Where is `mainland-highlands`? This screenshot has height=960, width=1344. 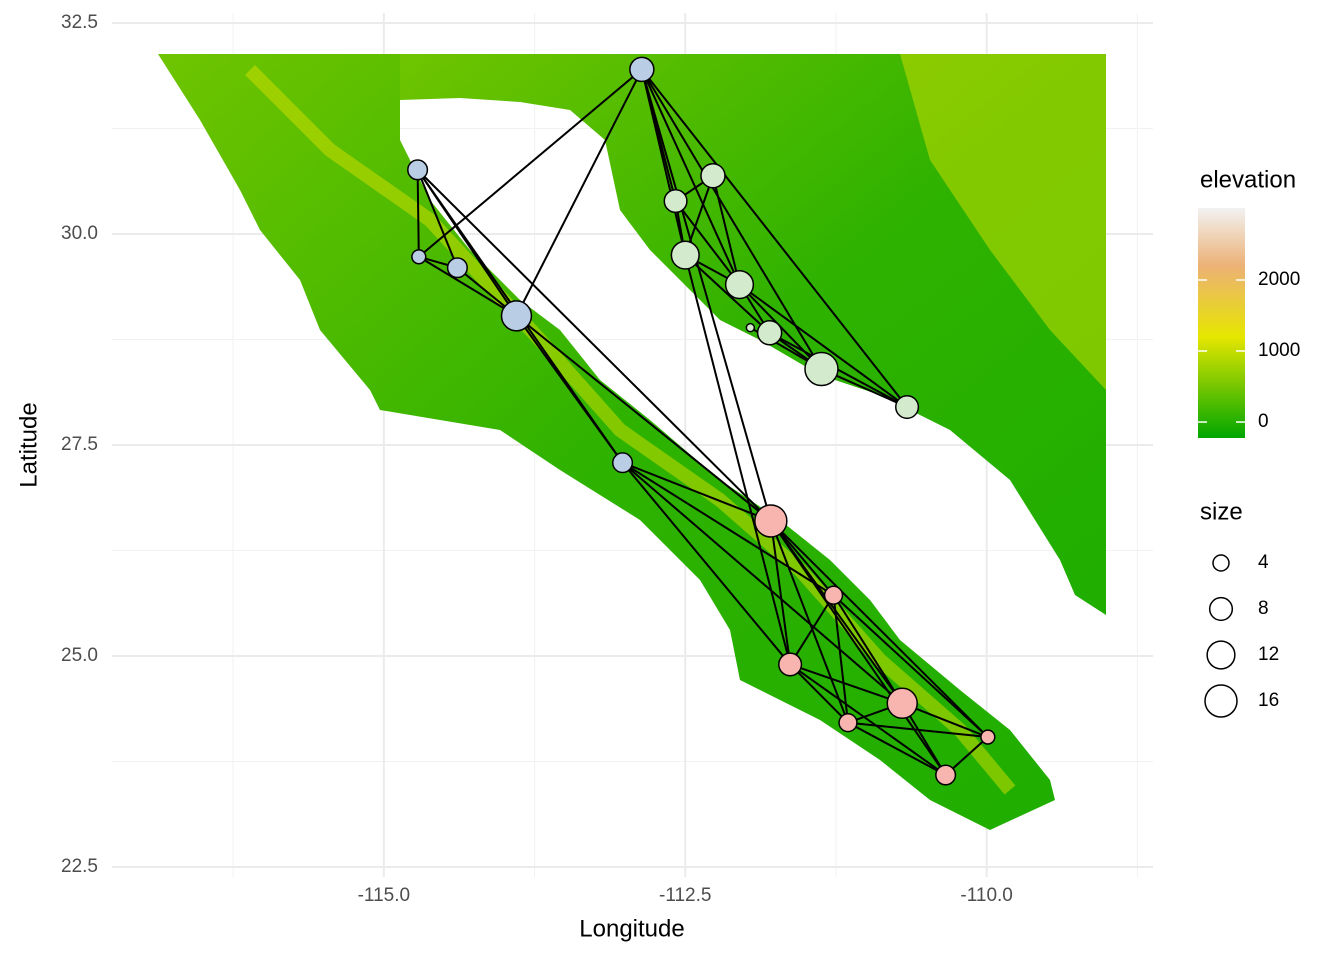
mainland-highlands is located at coordinates (1003, 222).